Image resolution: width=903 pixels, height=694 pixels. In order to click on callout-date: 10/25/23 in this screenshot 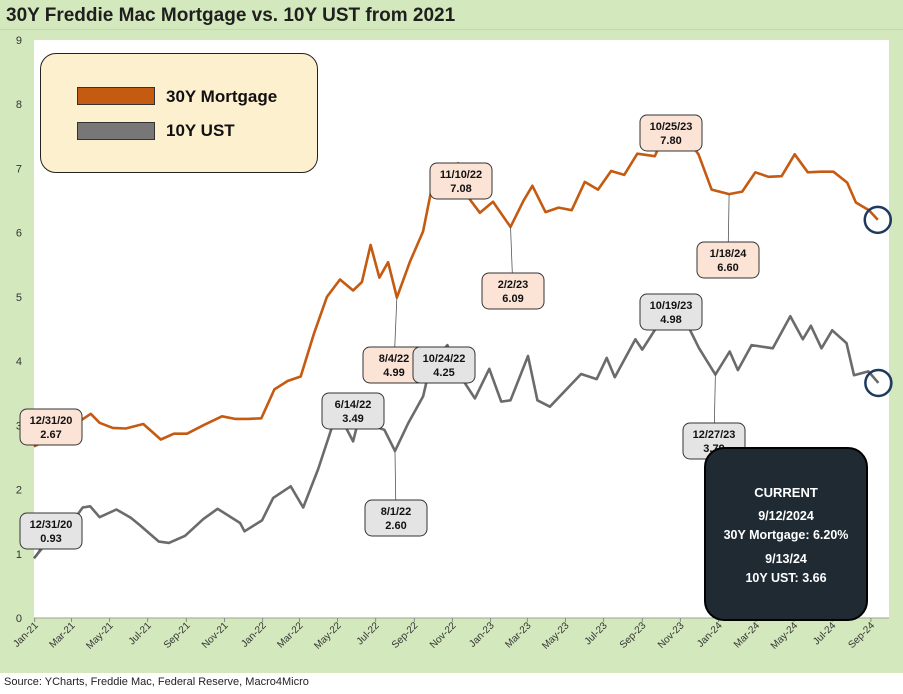, I will do `click(671, 127)`.